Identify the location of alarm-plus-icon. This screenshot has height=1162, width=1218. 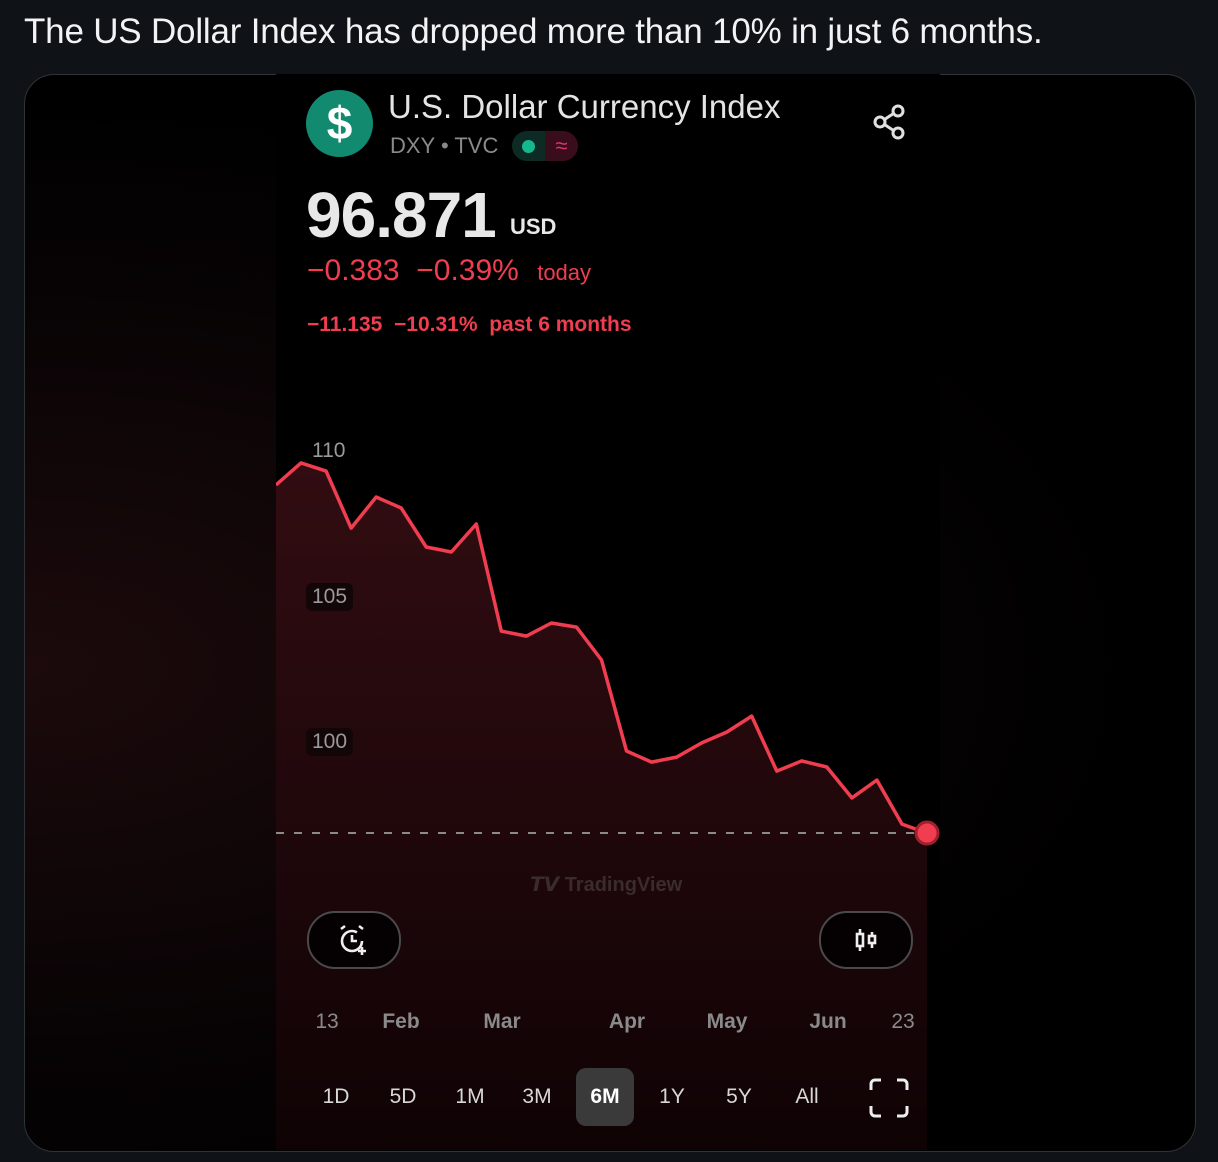
(353, 939).